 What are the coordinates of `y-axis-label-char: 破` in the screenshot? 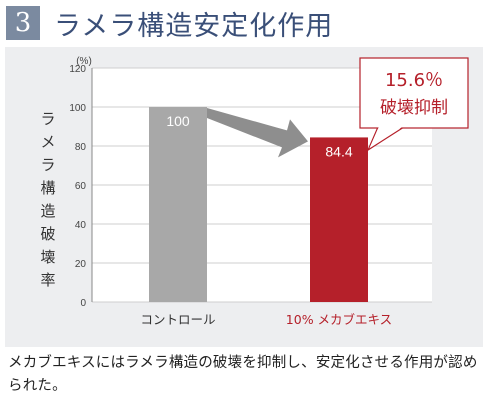 It's located at (47, 234).